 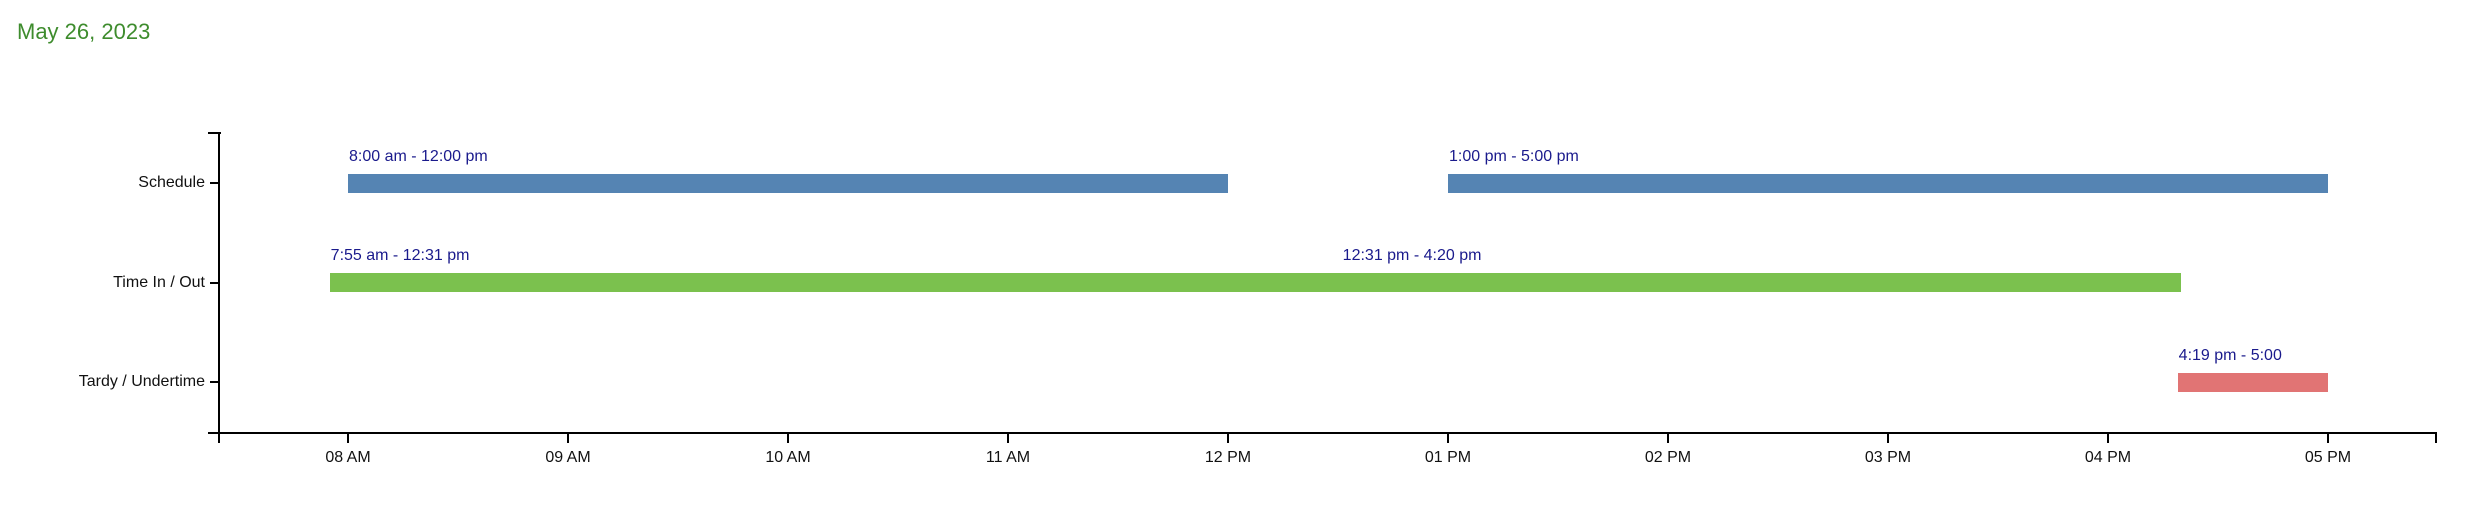 I want to click on schedule-bar-label-2: 1:00 pm - 5:00 pm, so click(x=1514, y=156).